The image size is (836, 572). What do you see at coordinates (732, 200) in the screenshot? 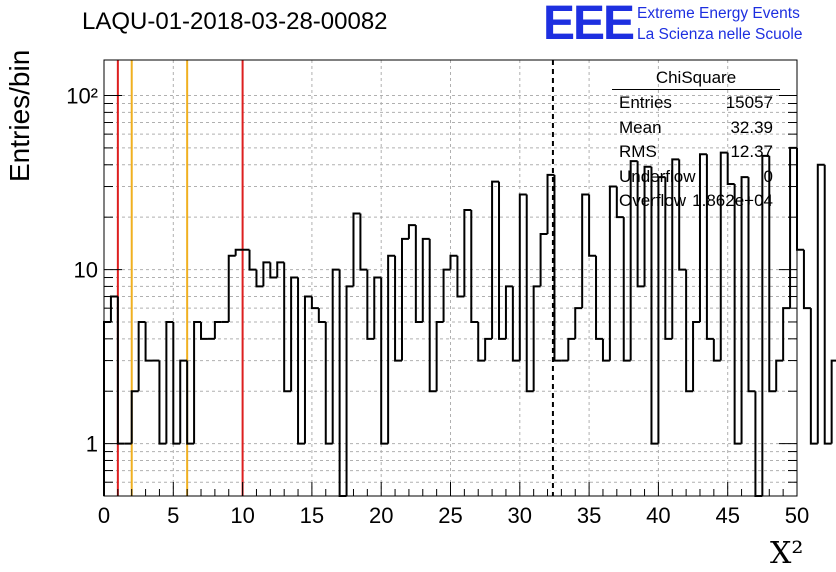
I see `stats-value: 1.862e+04` at bounding box center [732, 200].